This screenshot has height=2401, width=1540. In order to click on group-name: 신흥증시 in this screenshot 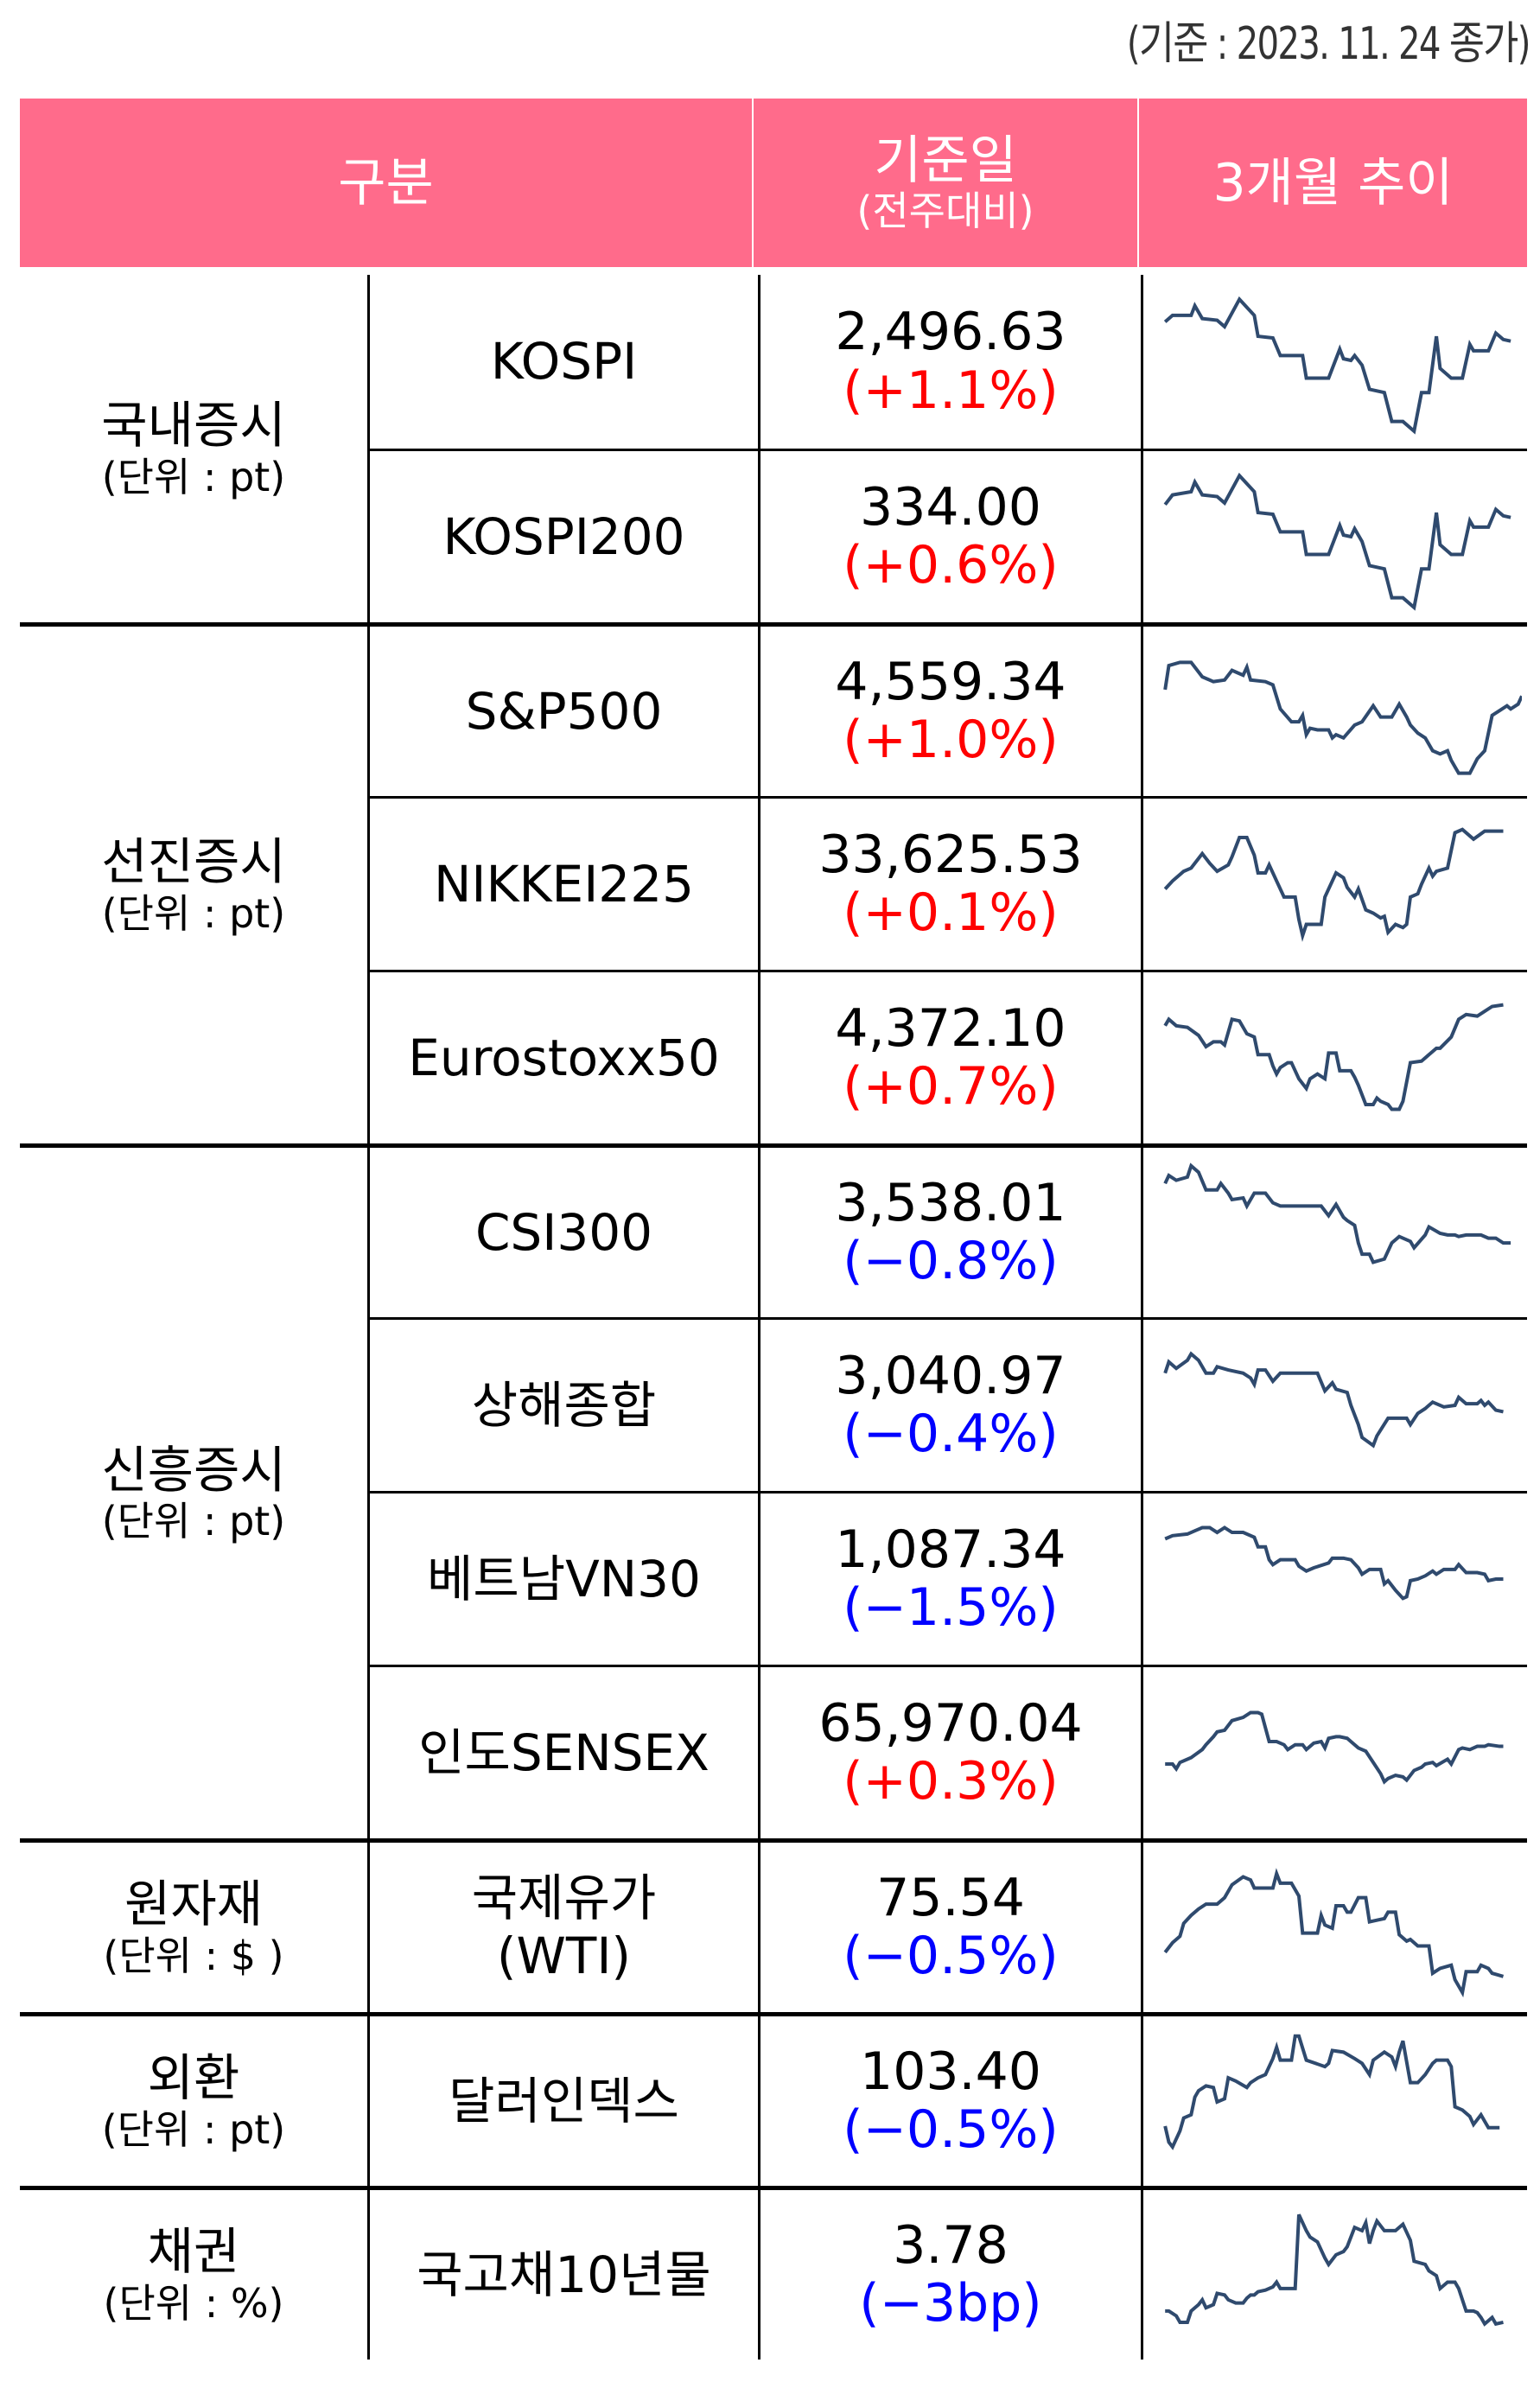, I will do `click(193, 1470)`.